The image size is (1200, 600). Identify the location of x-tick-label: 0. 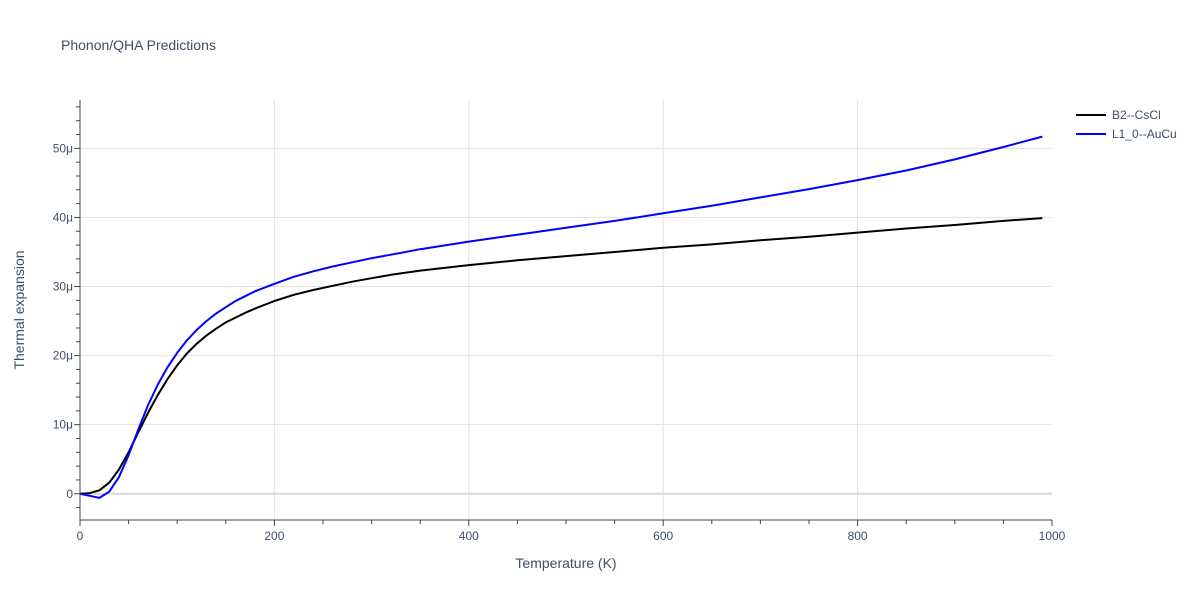
(80, 536).